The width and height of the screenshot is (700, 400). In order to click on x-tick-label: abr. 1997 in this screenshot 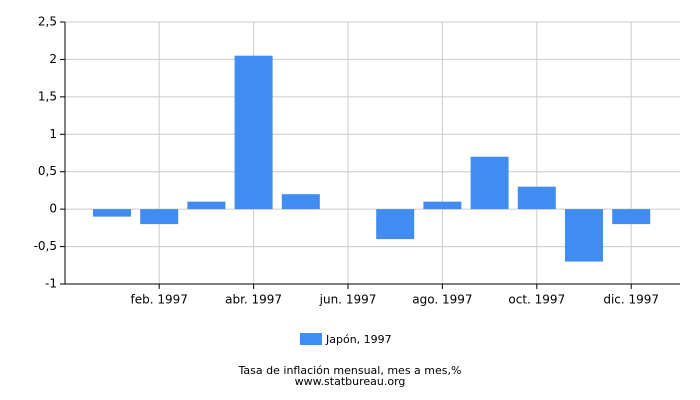, I will do `click(253, 300)`.